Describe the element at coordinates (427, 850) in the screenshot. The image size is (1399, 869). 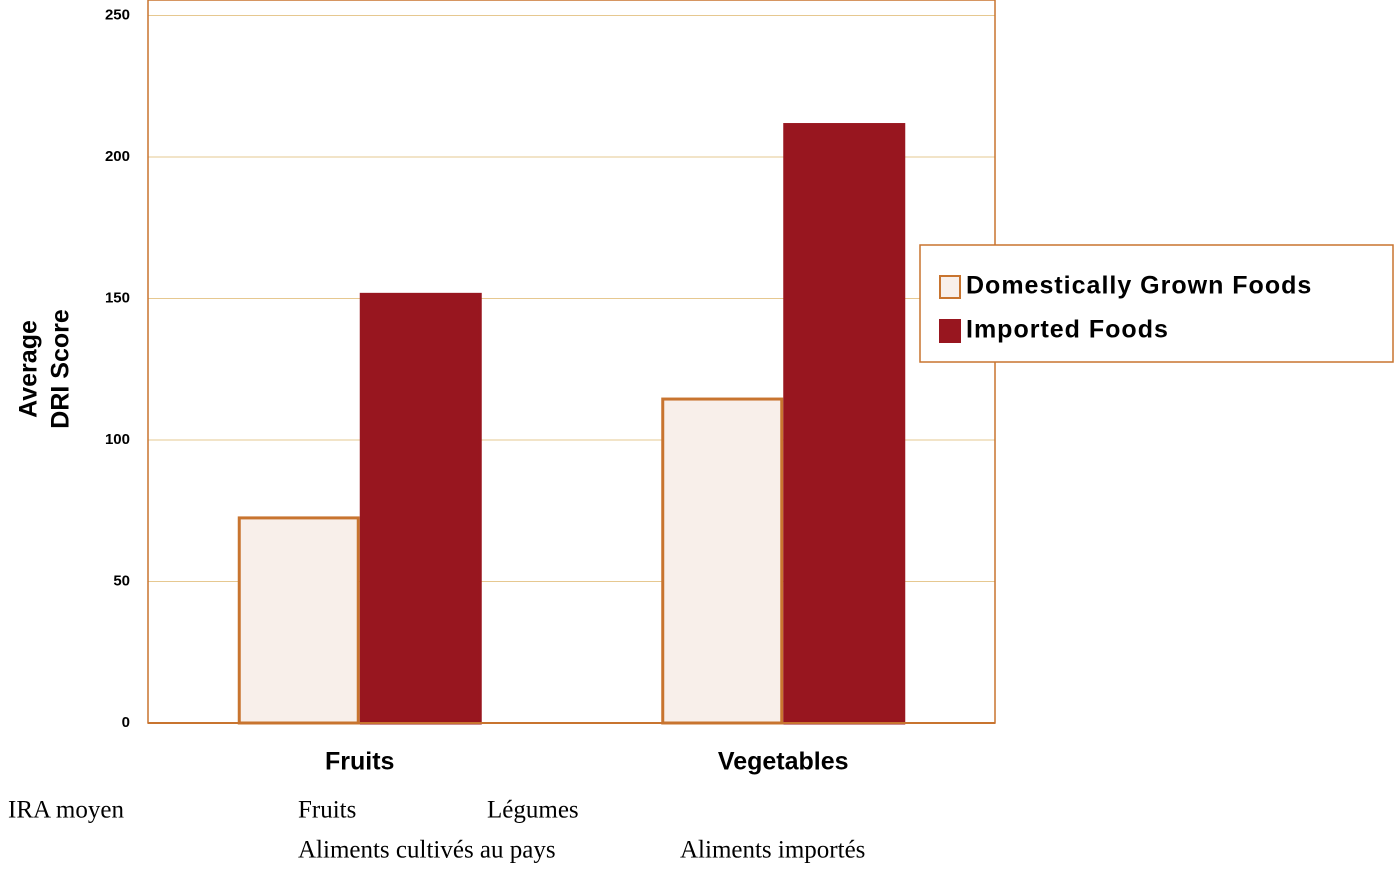
I see `translation-series: Aliments cultivés au pays` at that location.